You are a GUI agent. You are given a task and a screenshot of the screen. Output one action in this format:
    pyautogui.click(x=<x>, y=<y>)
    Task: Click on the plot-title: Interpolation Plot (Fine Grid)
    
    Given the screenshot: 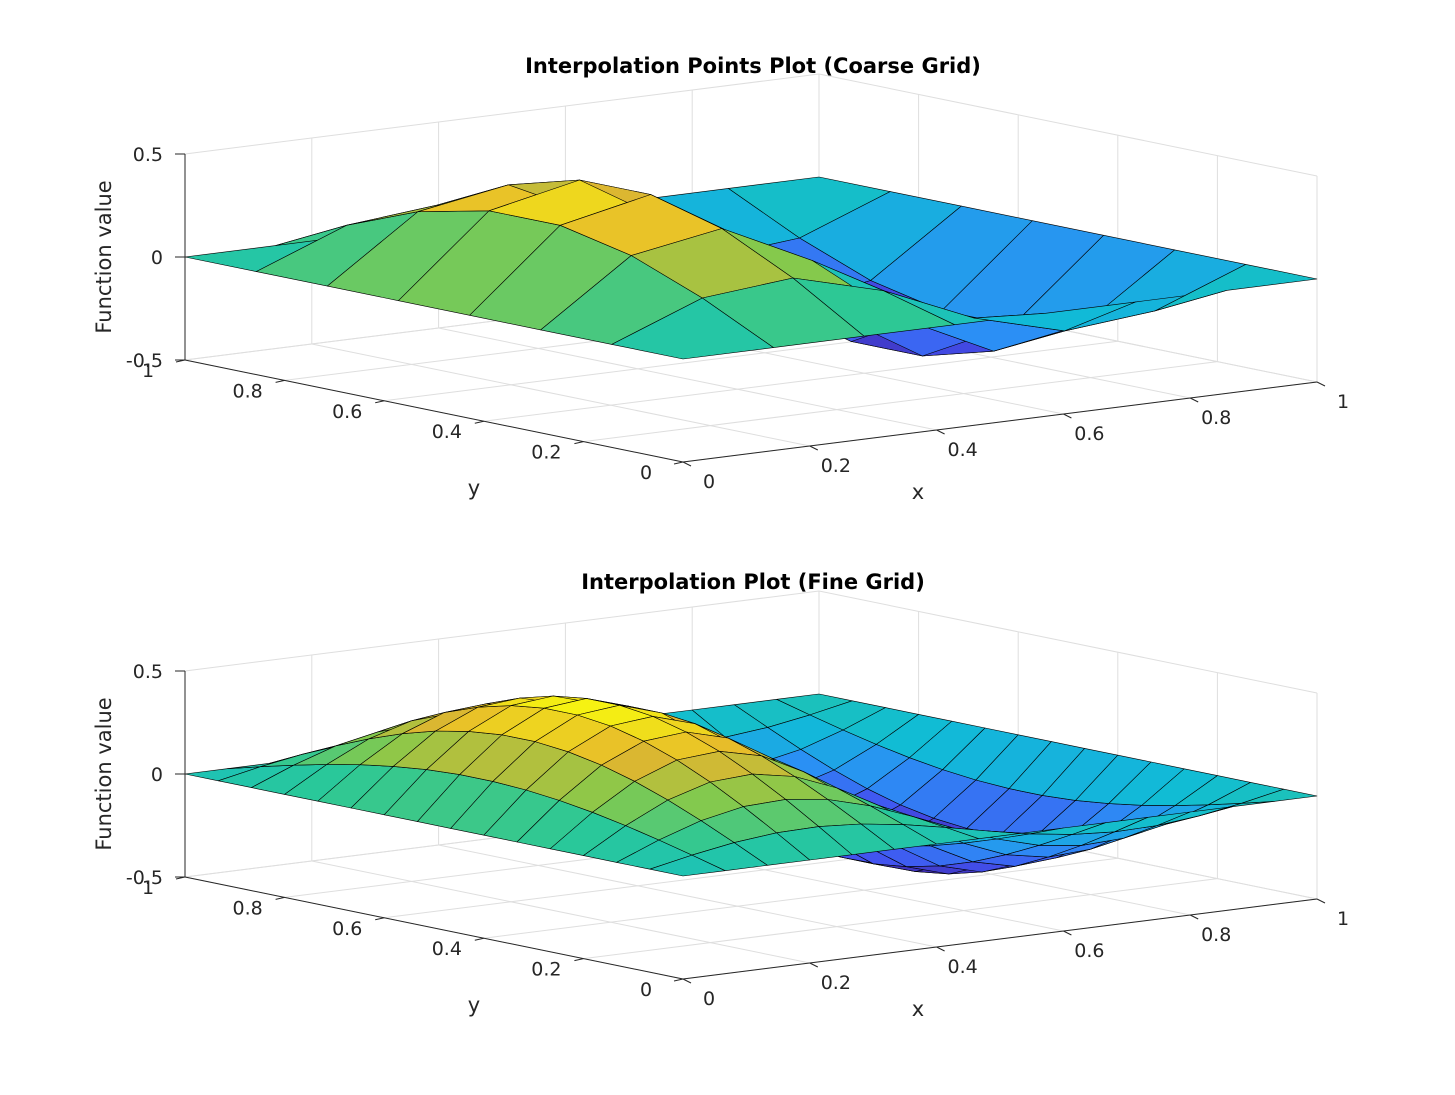 What is the action you would take?
    pyautogui.click(x=753, y=582)
    